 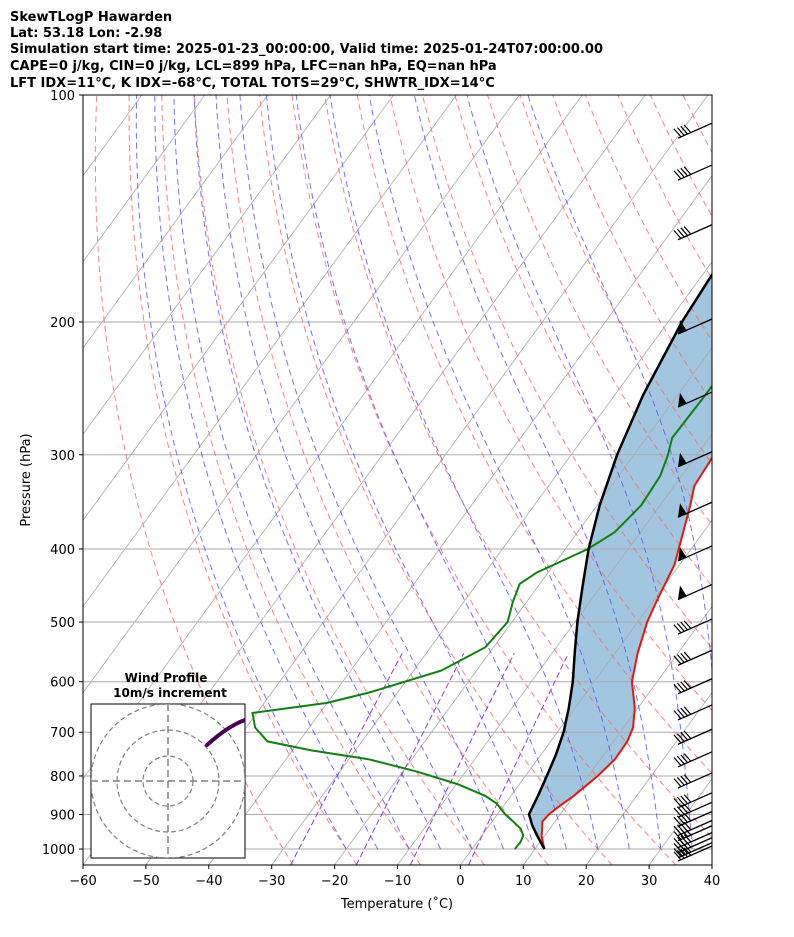 I want to click on parcel-line, so click(x=619, y=561).